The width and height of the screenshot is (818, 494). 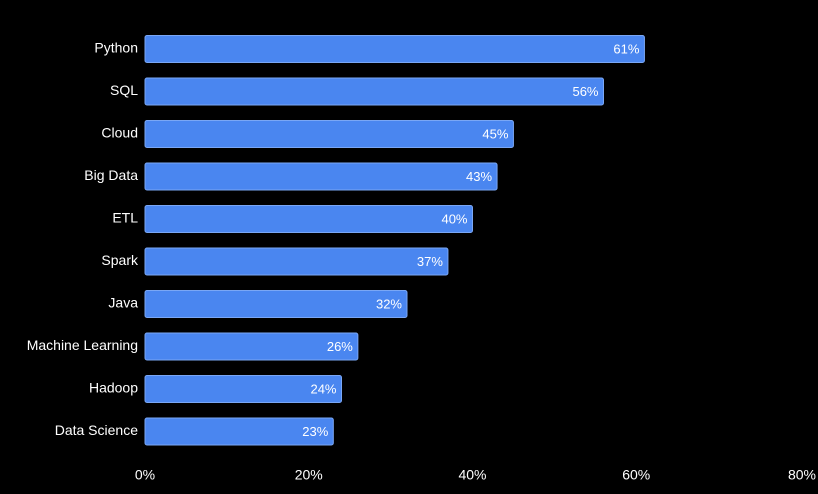 I want to click on value-label-big-data: 43%, so click(x=479, y=176).